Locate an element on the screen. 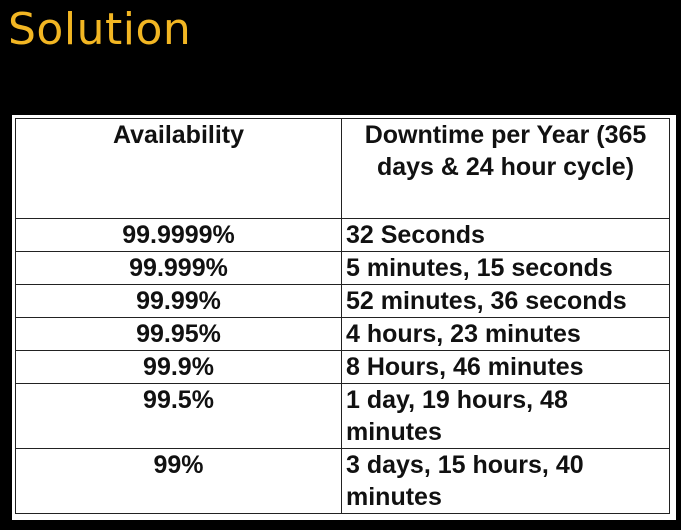 The height and width of the screenshot is (530, 681). availability-cell: 99.99% is located at coordinates (178, 301).